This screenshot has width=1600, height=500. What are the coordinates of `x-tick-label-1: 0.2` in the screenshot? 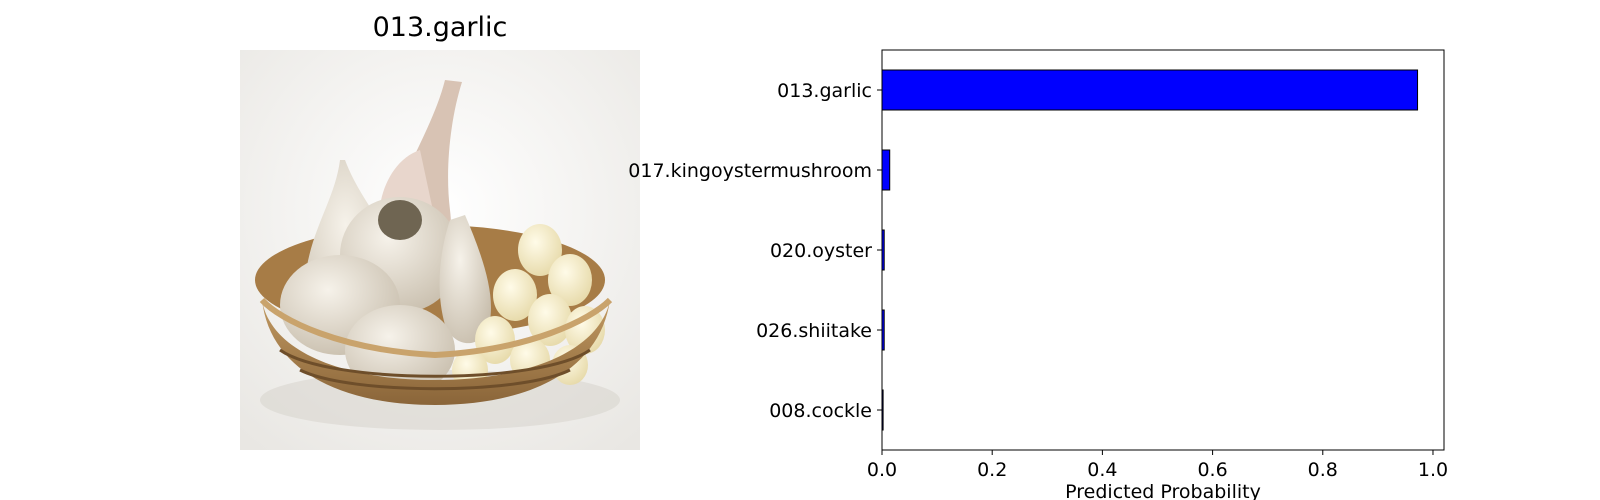 It's located at (992, 470).